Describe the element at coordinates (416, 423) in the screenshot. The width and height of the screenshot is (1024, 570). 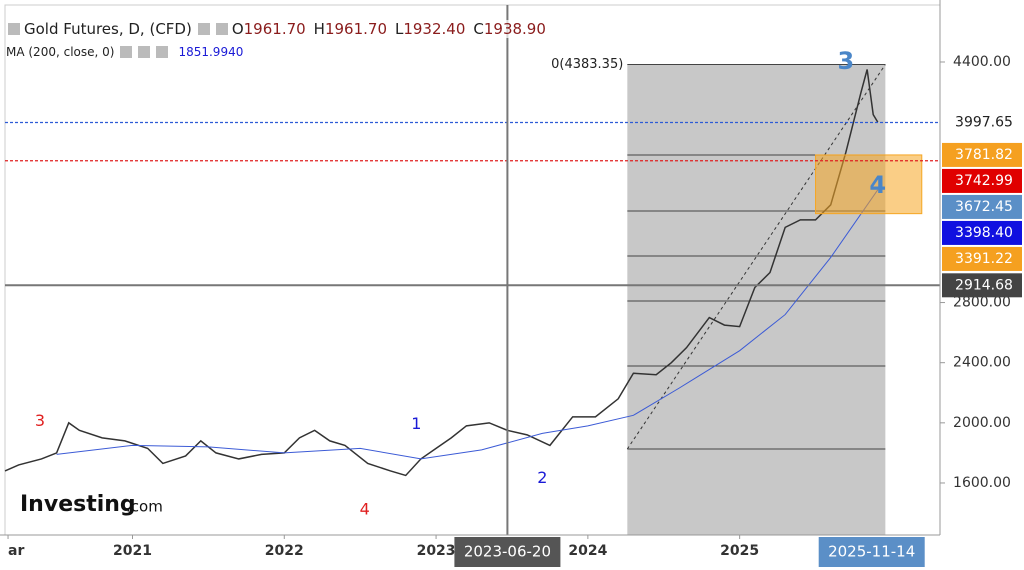
I see `wave-label: 1` at that location.